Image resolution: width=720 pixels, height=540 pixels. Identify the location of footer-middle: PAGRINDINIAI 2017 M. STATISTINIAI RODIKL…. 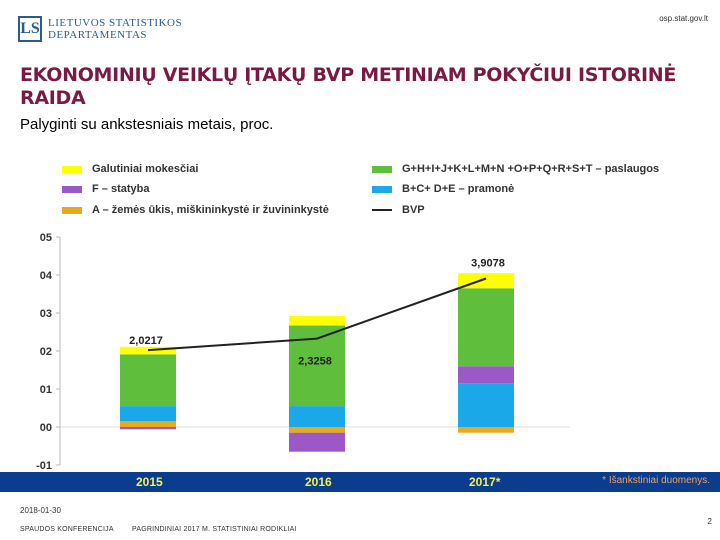
(214, 529).